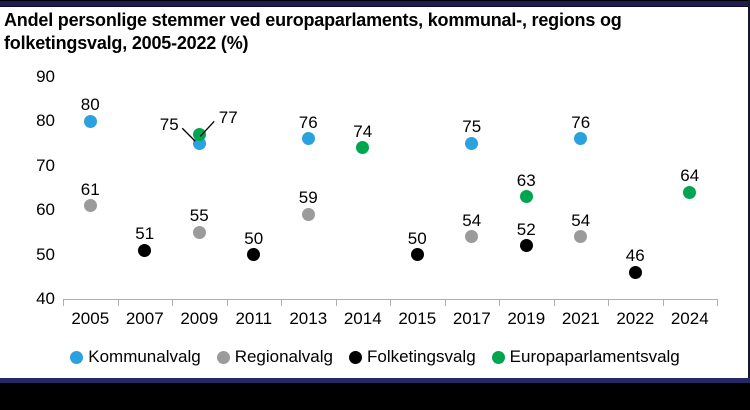 The height and width of the screenshot is (410, 750). What do you see at coordinates (199, 232) in the screenshot?
I see `data-point-regionalvalg-2009` at bounding box center [199, 232].